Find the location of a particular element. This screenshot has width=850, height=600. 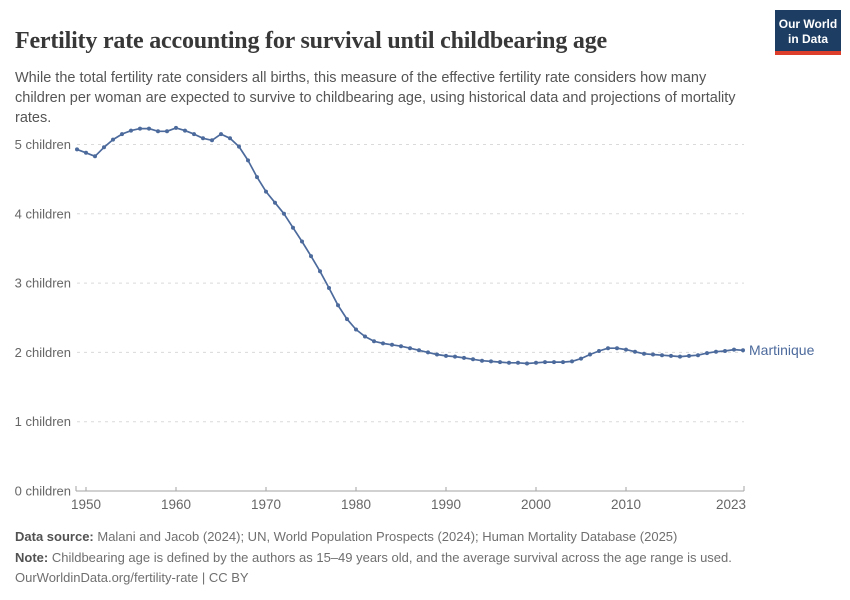

x-axis-tick-label: 2000 is located at coordinates (536, 504).